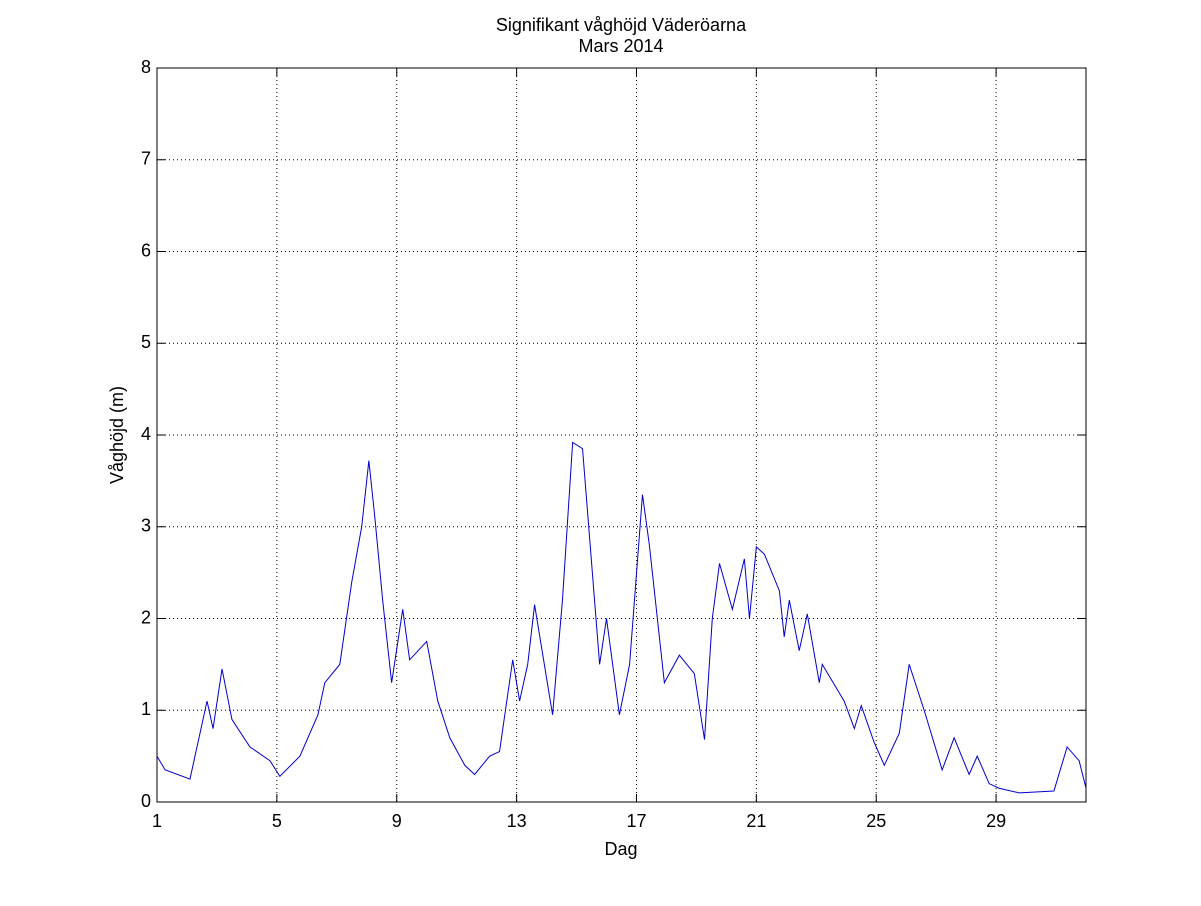 This screenshot has width=1201, height=906. What do you see at coordinates (146, 801) in the screenshot?
I see `y-tick-label: 0` at bounding box center [146, 801].